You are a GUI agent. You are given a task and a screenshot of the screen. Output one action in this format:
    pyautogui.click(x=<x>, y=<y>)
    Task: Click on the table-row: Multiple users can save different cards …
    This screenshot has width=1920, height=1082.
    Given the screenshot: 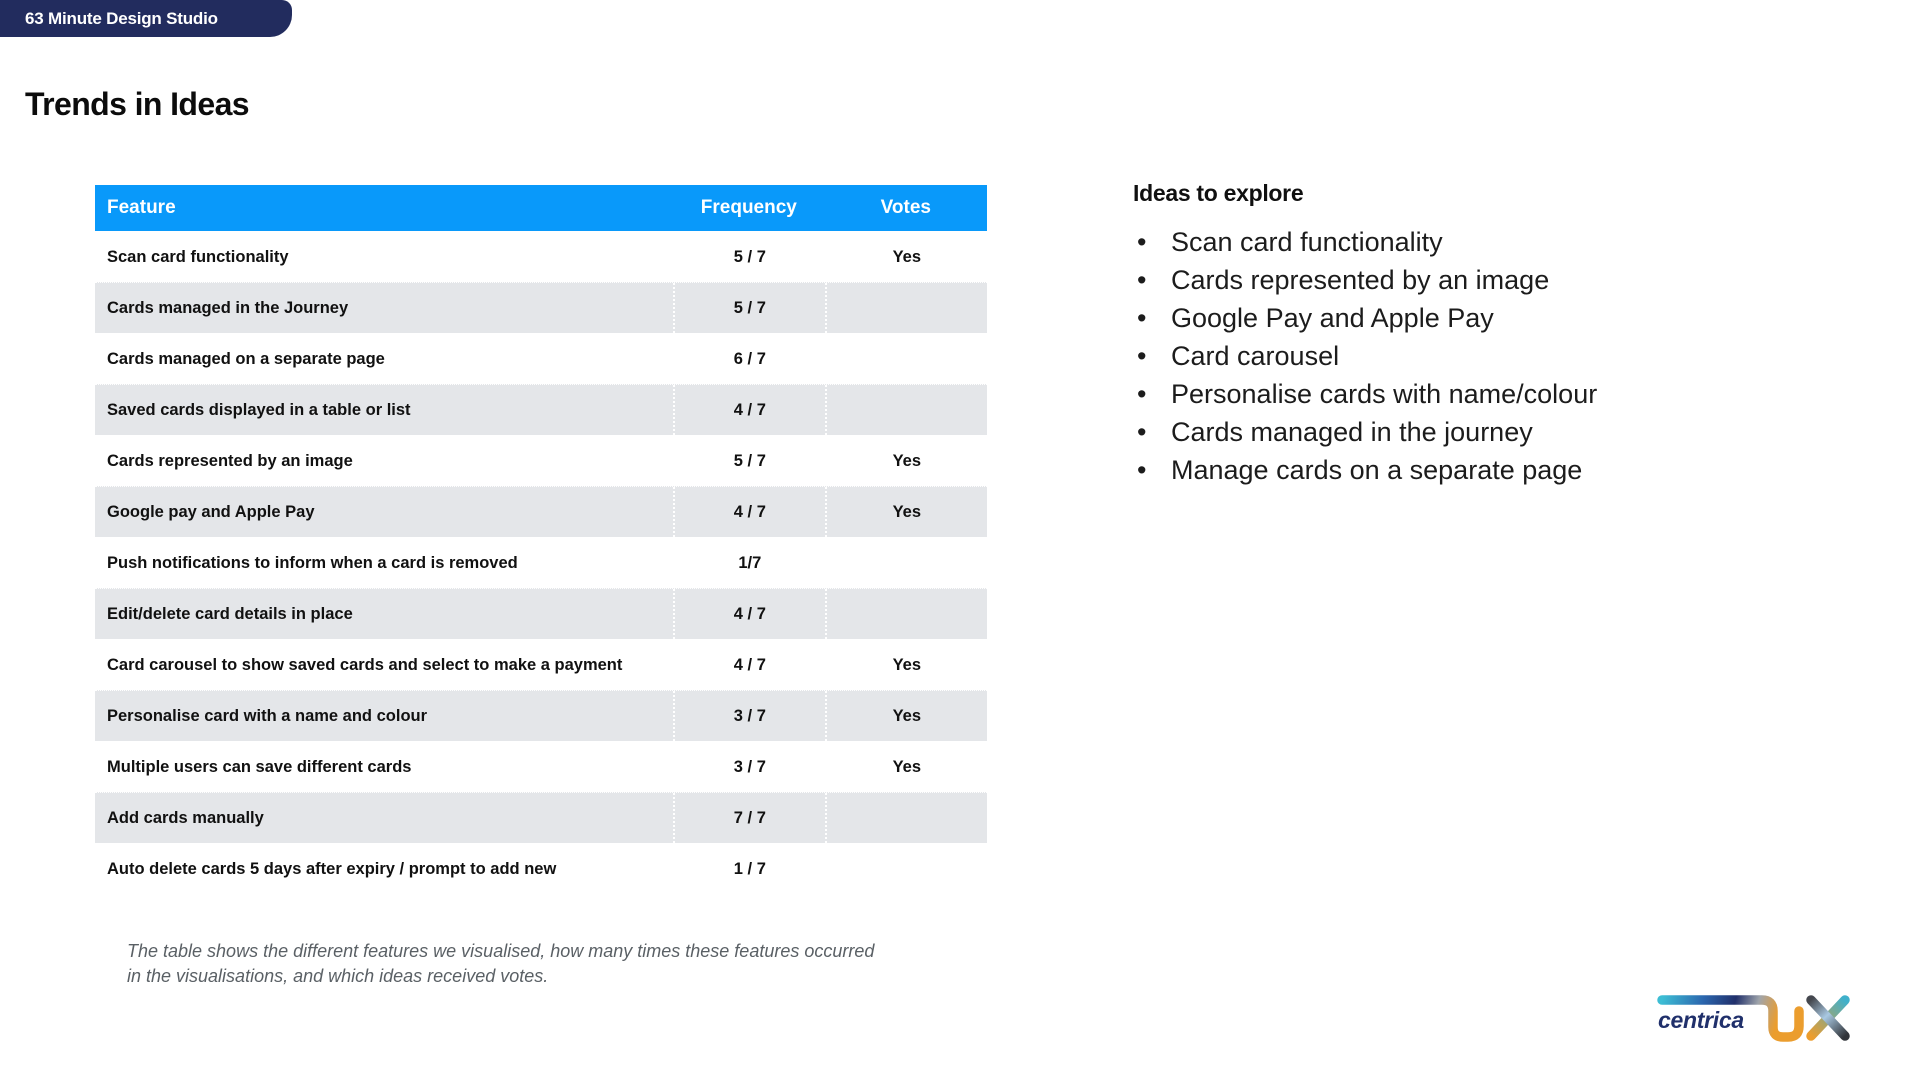 What is the action you would take?
    pyautogui.click(x=541, y=766)
    